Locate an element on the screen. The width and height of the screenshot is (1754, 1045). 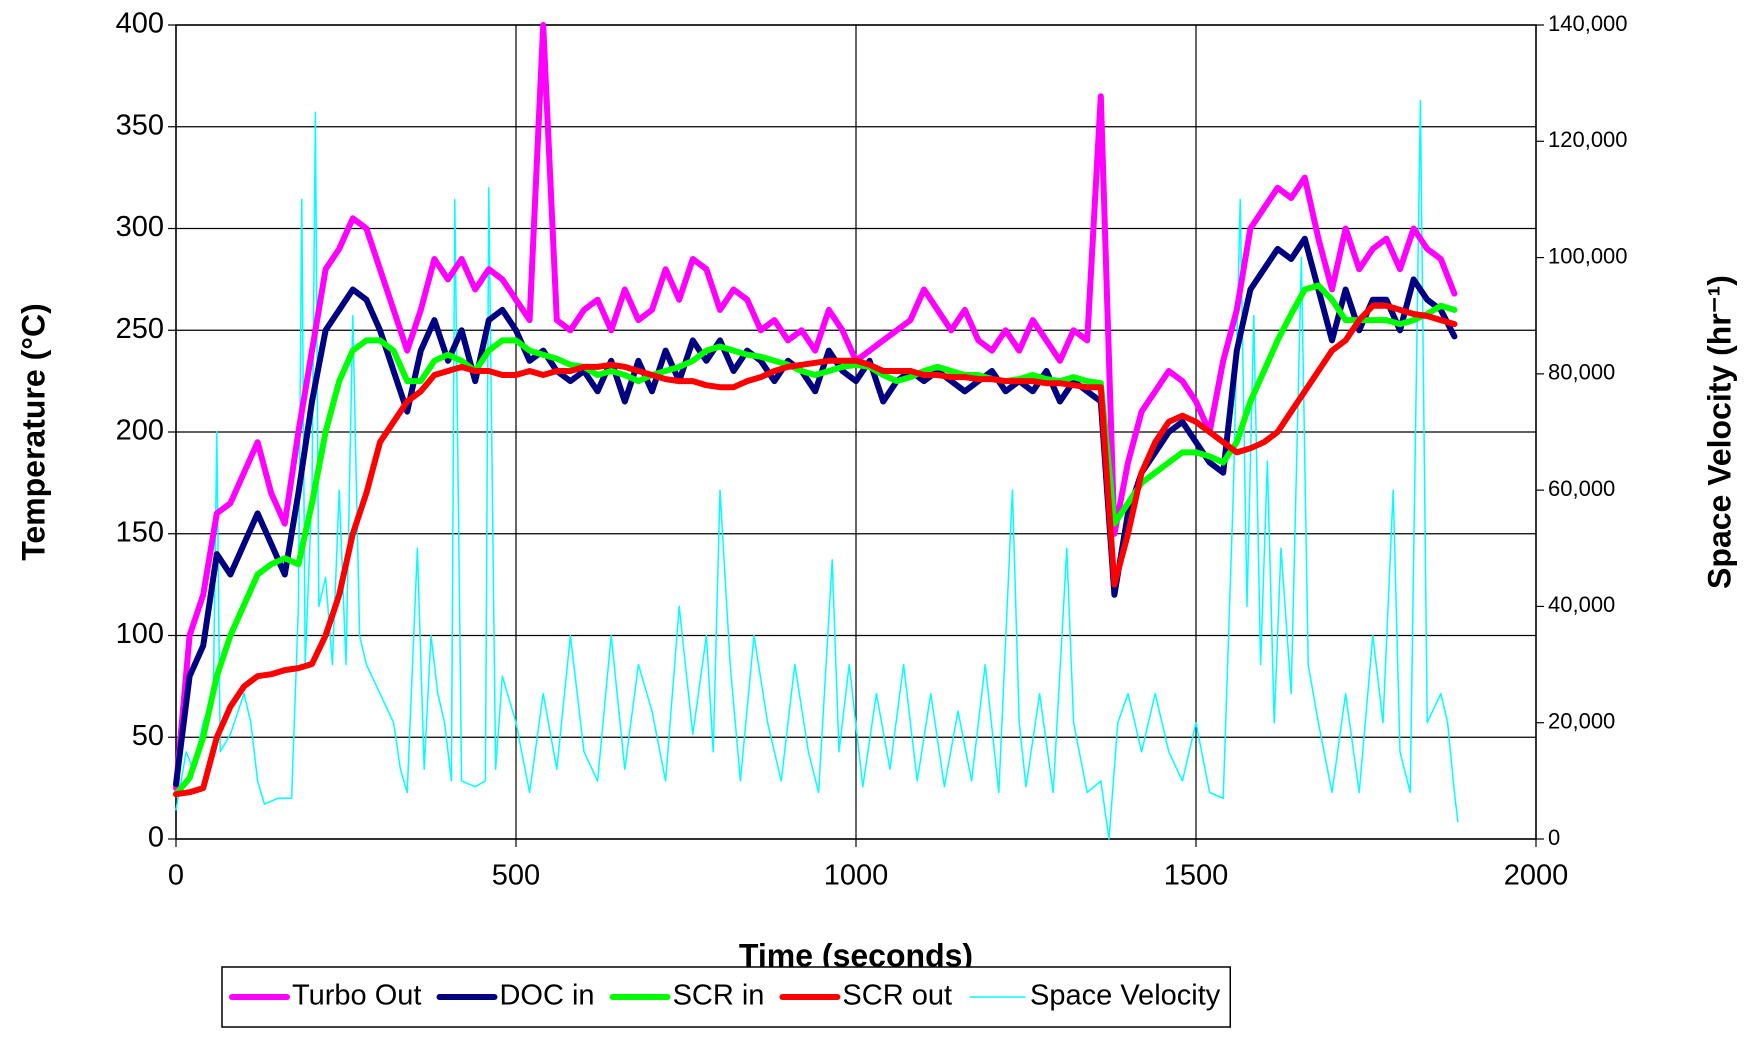
y2-tick-label: 20,000 is located at coordinates (1581, 721).